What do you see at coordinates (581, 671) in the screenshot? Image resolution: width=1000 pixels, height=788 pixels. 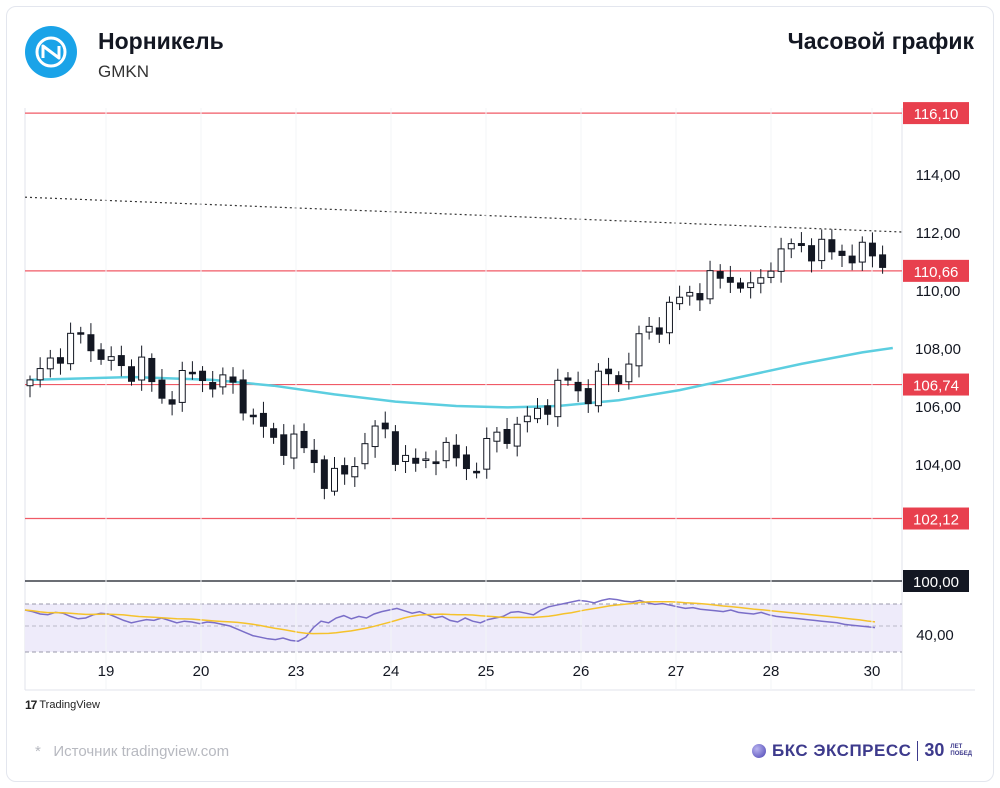 I see `time-tick-label: 26` at bounding box center [581, 671].